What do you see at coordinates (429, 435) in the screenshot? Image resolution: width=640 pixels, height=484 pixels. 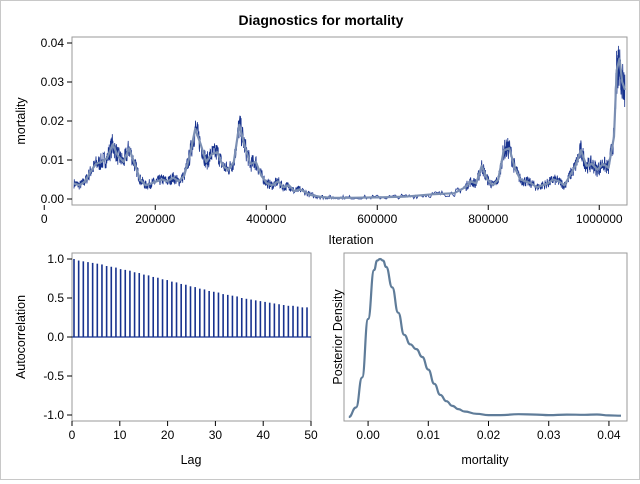 I see `x-tick-label: 0.01` at bounding box center [429, 435].